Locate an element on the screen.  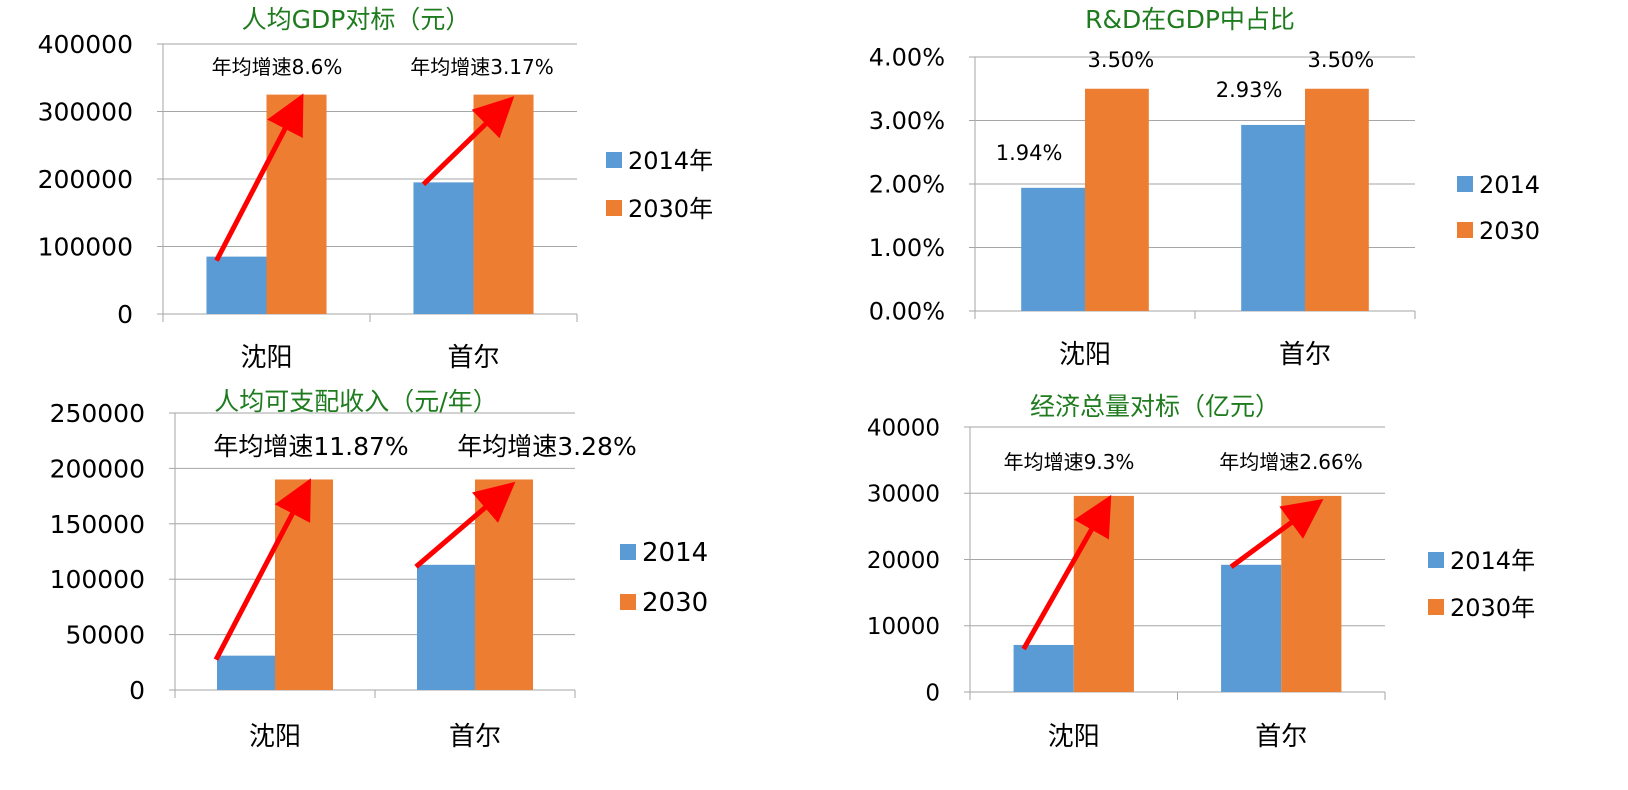
growth-annotation: 年均增速8.6% is located at coordinates (277, 67).